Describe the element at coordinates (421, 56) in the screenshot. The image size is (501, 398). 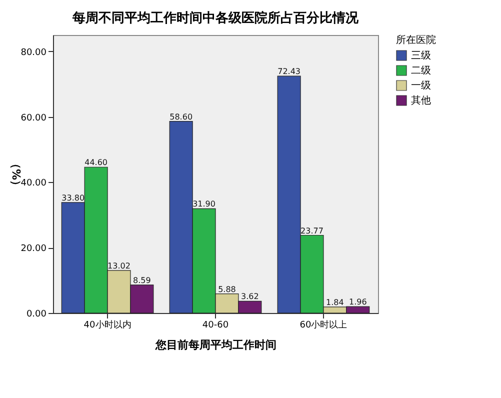
I see `legend-label: 三级` at that location.